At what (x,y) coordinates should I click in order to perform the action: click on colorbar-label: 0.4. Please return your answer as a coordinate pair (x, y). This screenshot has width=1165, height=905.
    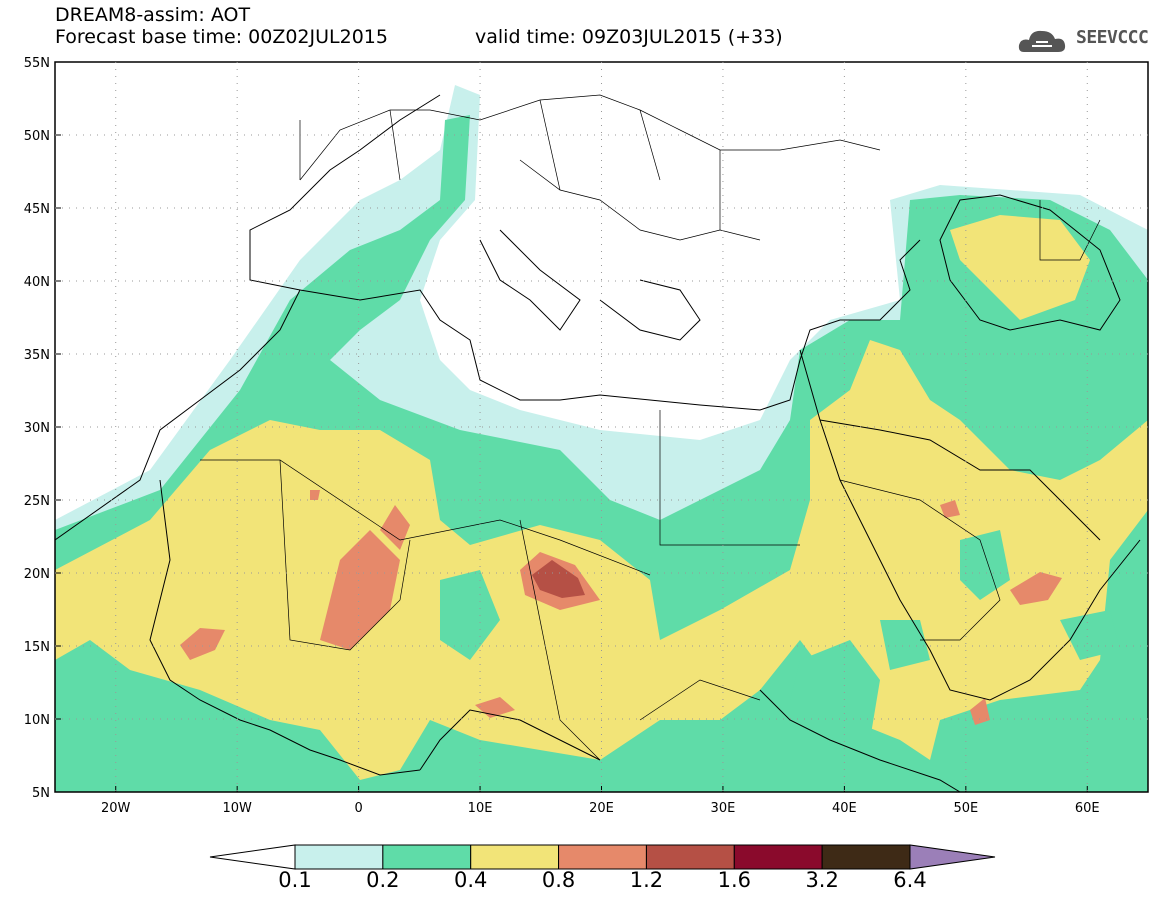
    Looking at the image, I should click on (471, 880).